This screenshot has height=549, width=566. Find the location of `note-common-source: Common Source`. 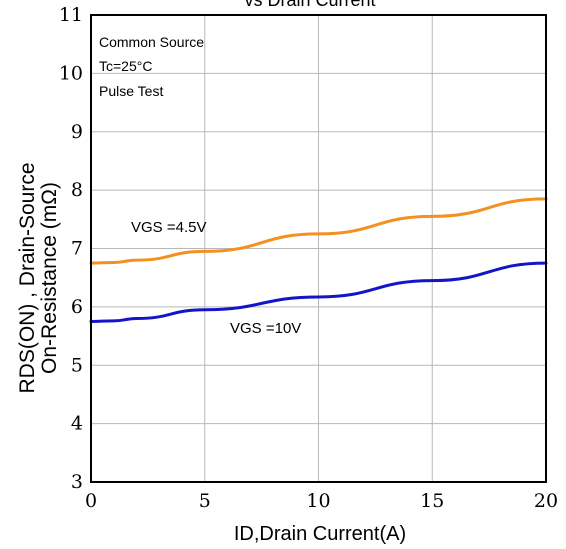

note-common-source: Common Source is located at coordinates (151, 42).